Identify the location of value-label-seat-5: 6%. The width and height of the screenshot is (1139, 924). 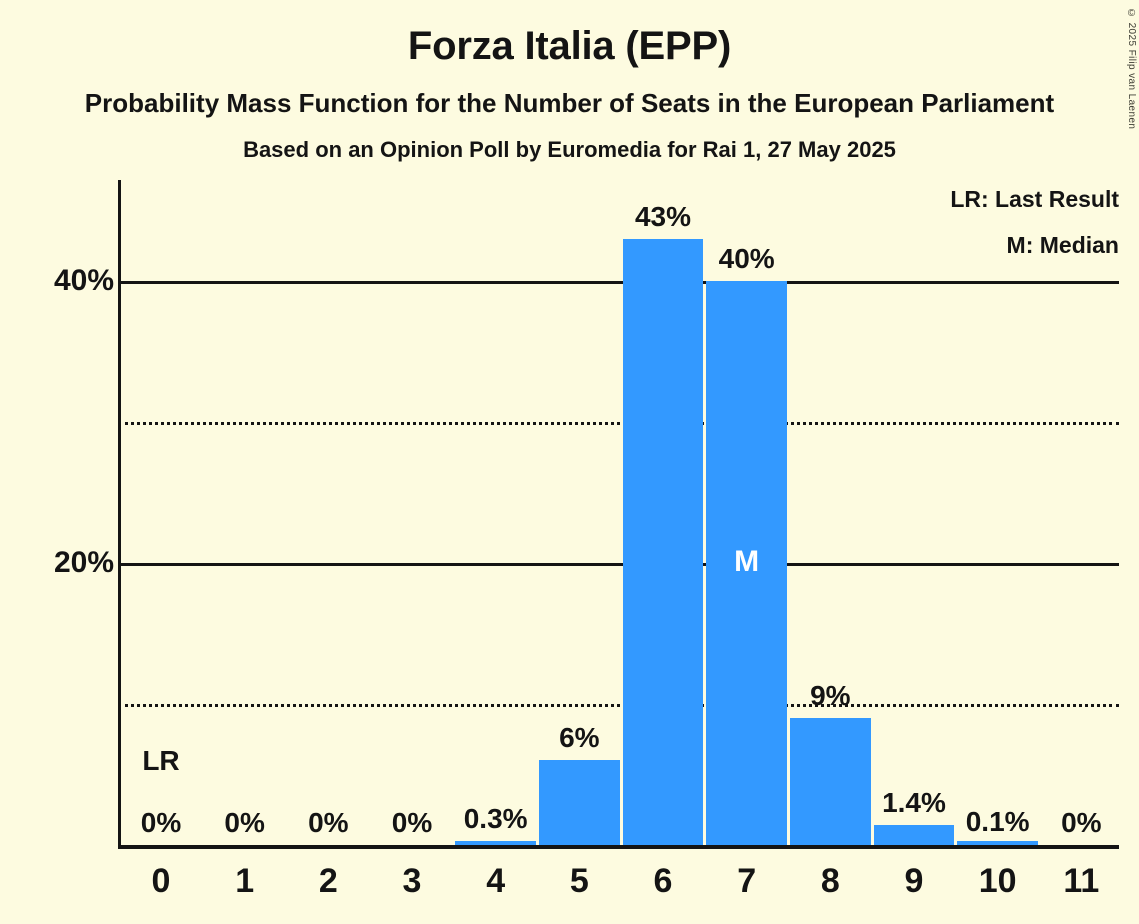
(579, 738).